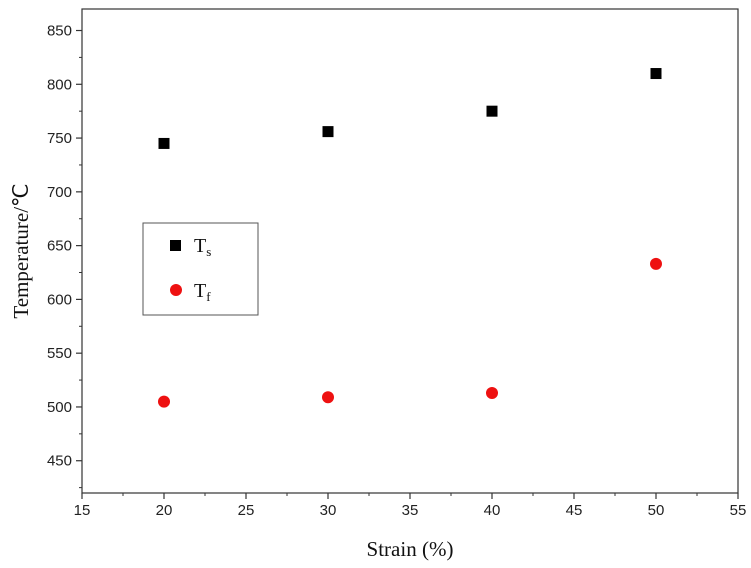 The height and width of the screenshot is (568, 751). I want to click on legend-label-tf-sub: f, so click(208, 296).